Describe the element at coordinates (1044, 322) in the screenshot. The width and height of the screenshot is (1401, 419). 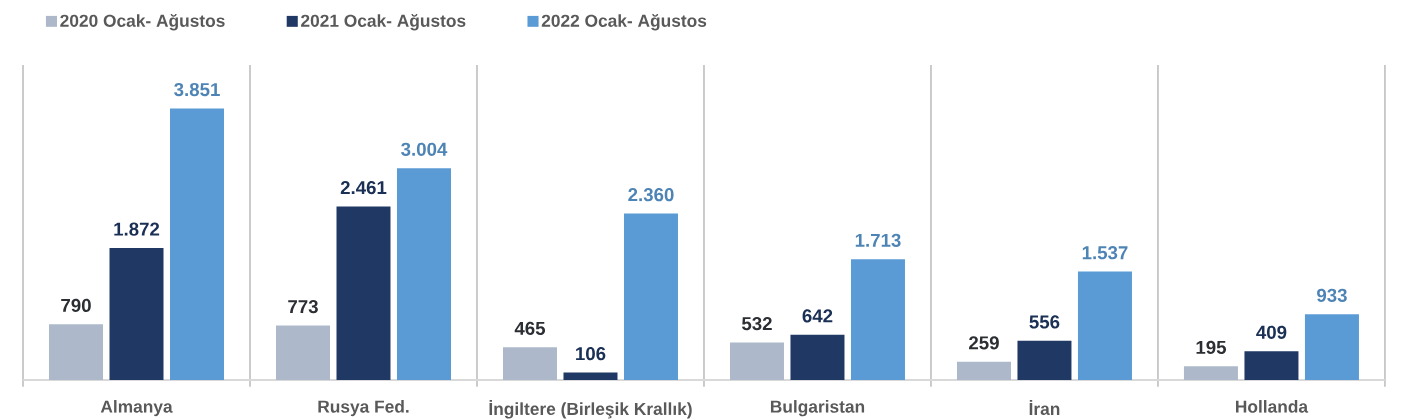
I see `data-label: 556` at that location.